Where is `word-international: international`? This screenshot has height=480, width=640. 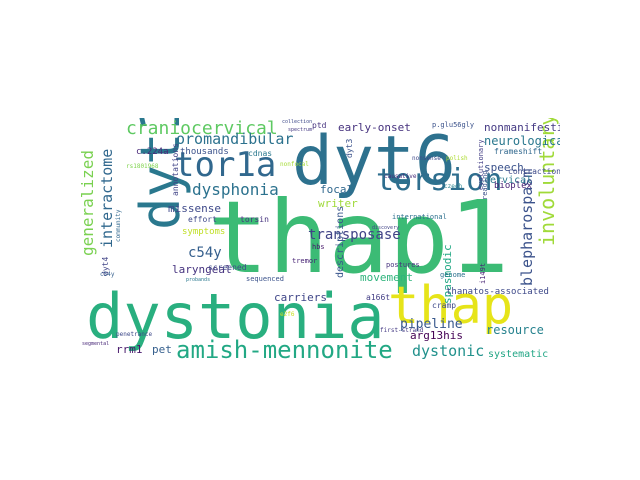
word-international: international is located at coordinates (419, 217).